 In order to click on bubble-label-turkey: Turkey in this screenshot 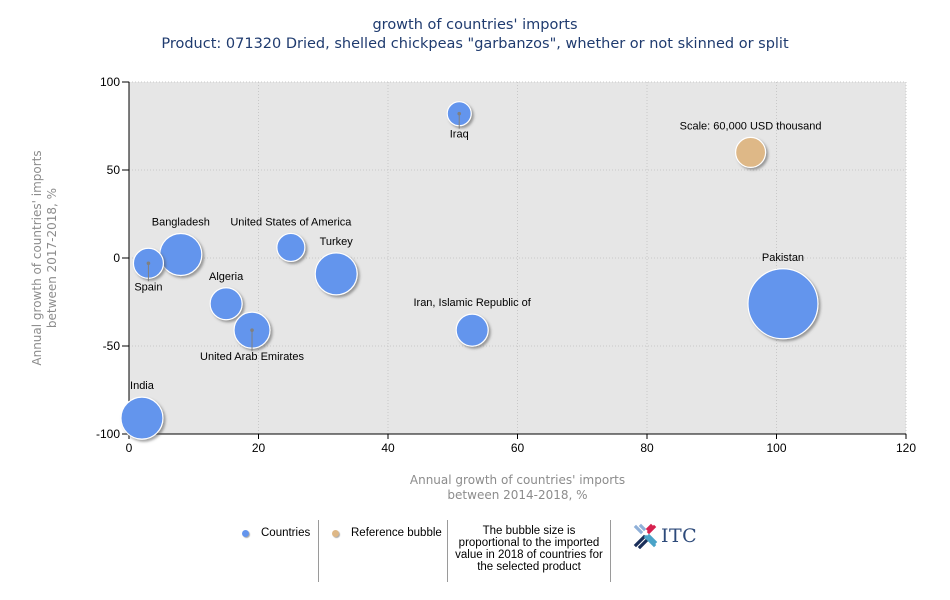, I will do `click(337, 242)`.